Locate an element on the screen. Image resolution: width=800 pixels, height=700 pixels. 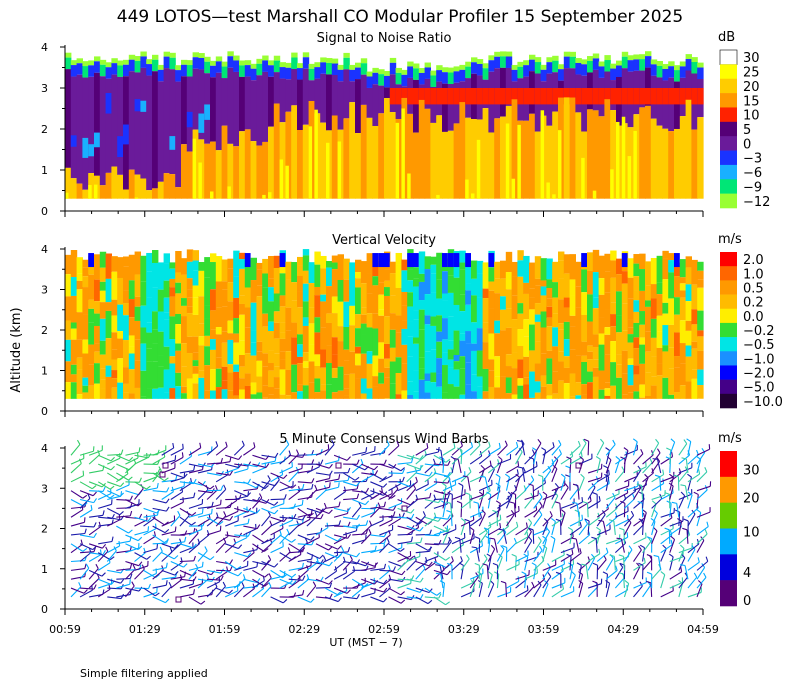
colorbar-label: 25 is located at coordinates (751, 73).